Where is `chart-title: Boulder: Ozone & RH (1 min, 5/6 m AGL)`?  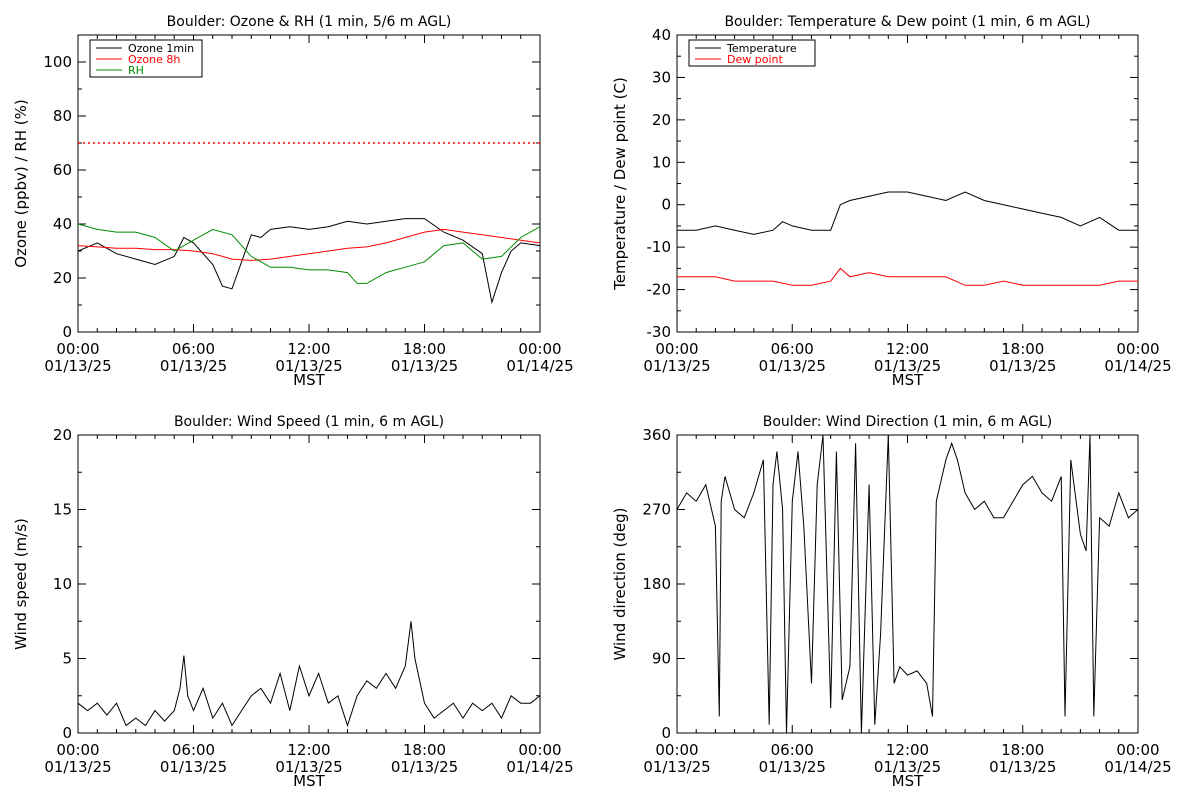 chart-title: Boulder: Ozone & RH (1 min, 5/6 m AGL) is located at coordinates (309, 22).